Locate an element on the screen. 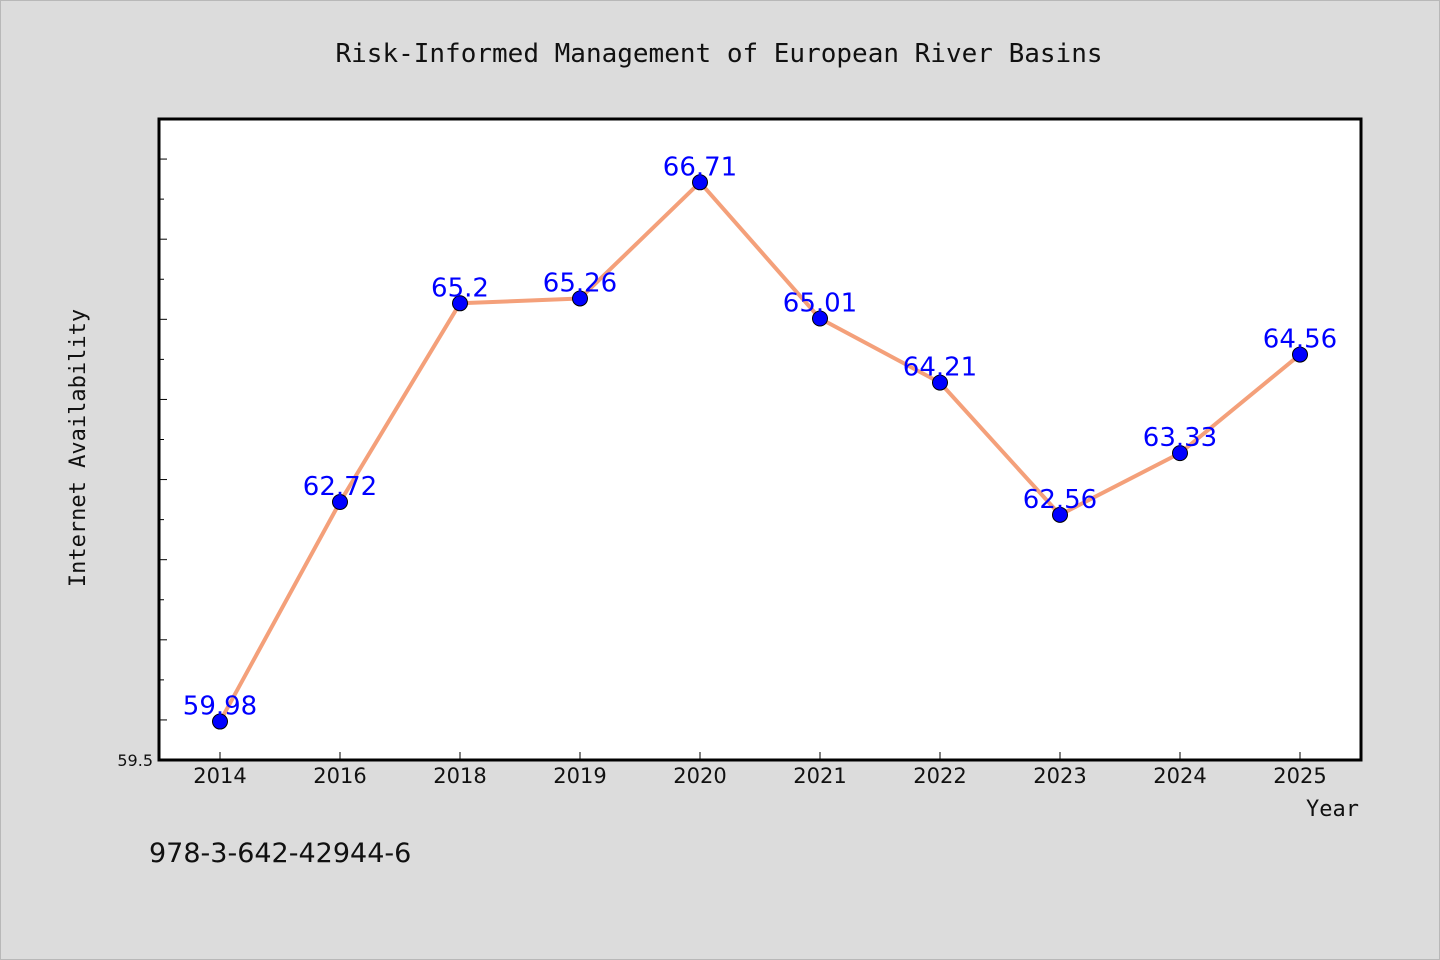 The height and width of the screenshot is (960, 1440). data-label: 66.71 is located at coordinates (700, 167).